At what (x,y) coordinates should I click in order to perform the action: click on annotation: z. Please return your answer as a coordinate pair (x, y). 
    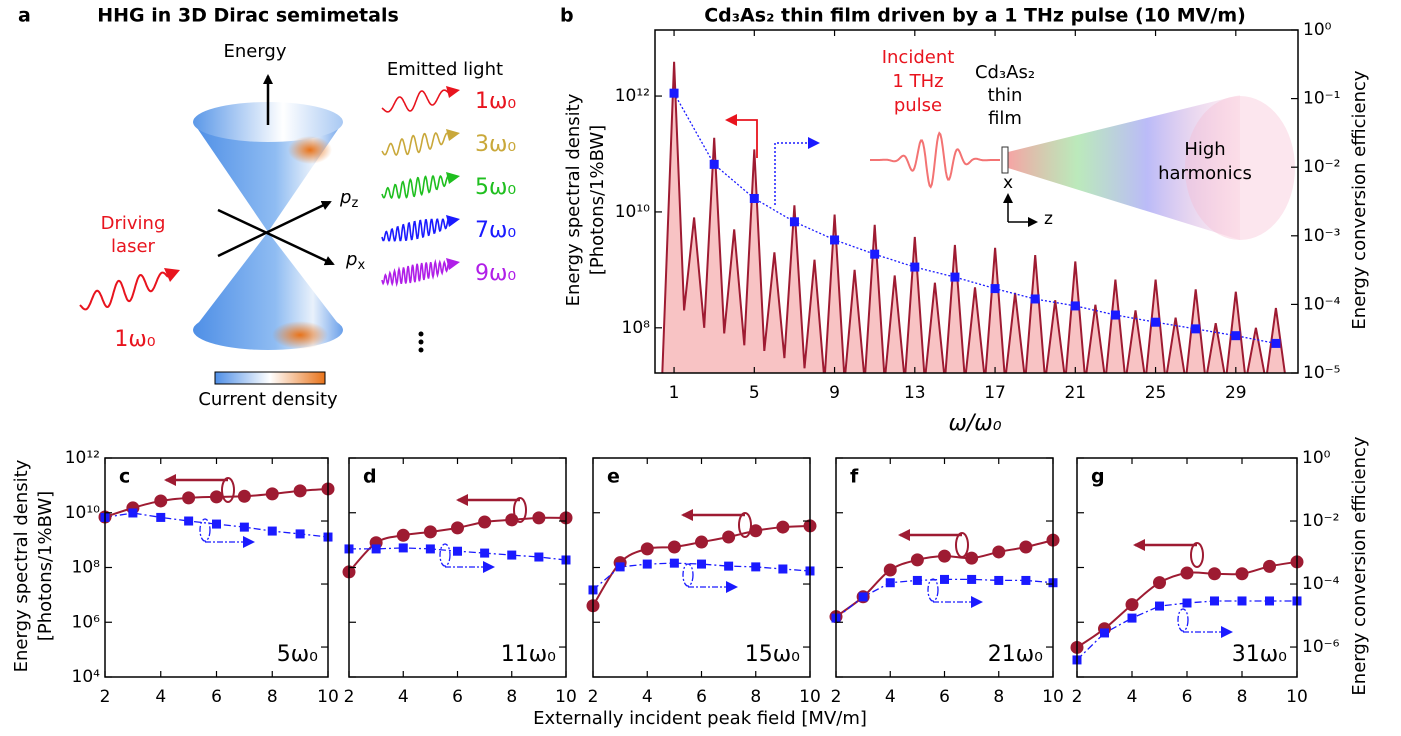
    Looking at the image, I should click on (1048, 219).